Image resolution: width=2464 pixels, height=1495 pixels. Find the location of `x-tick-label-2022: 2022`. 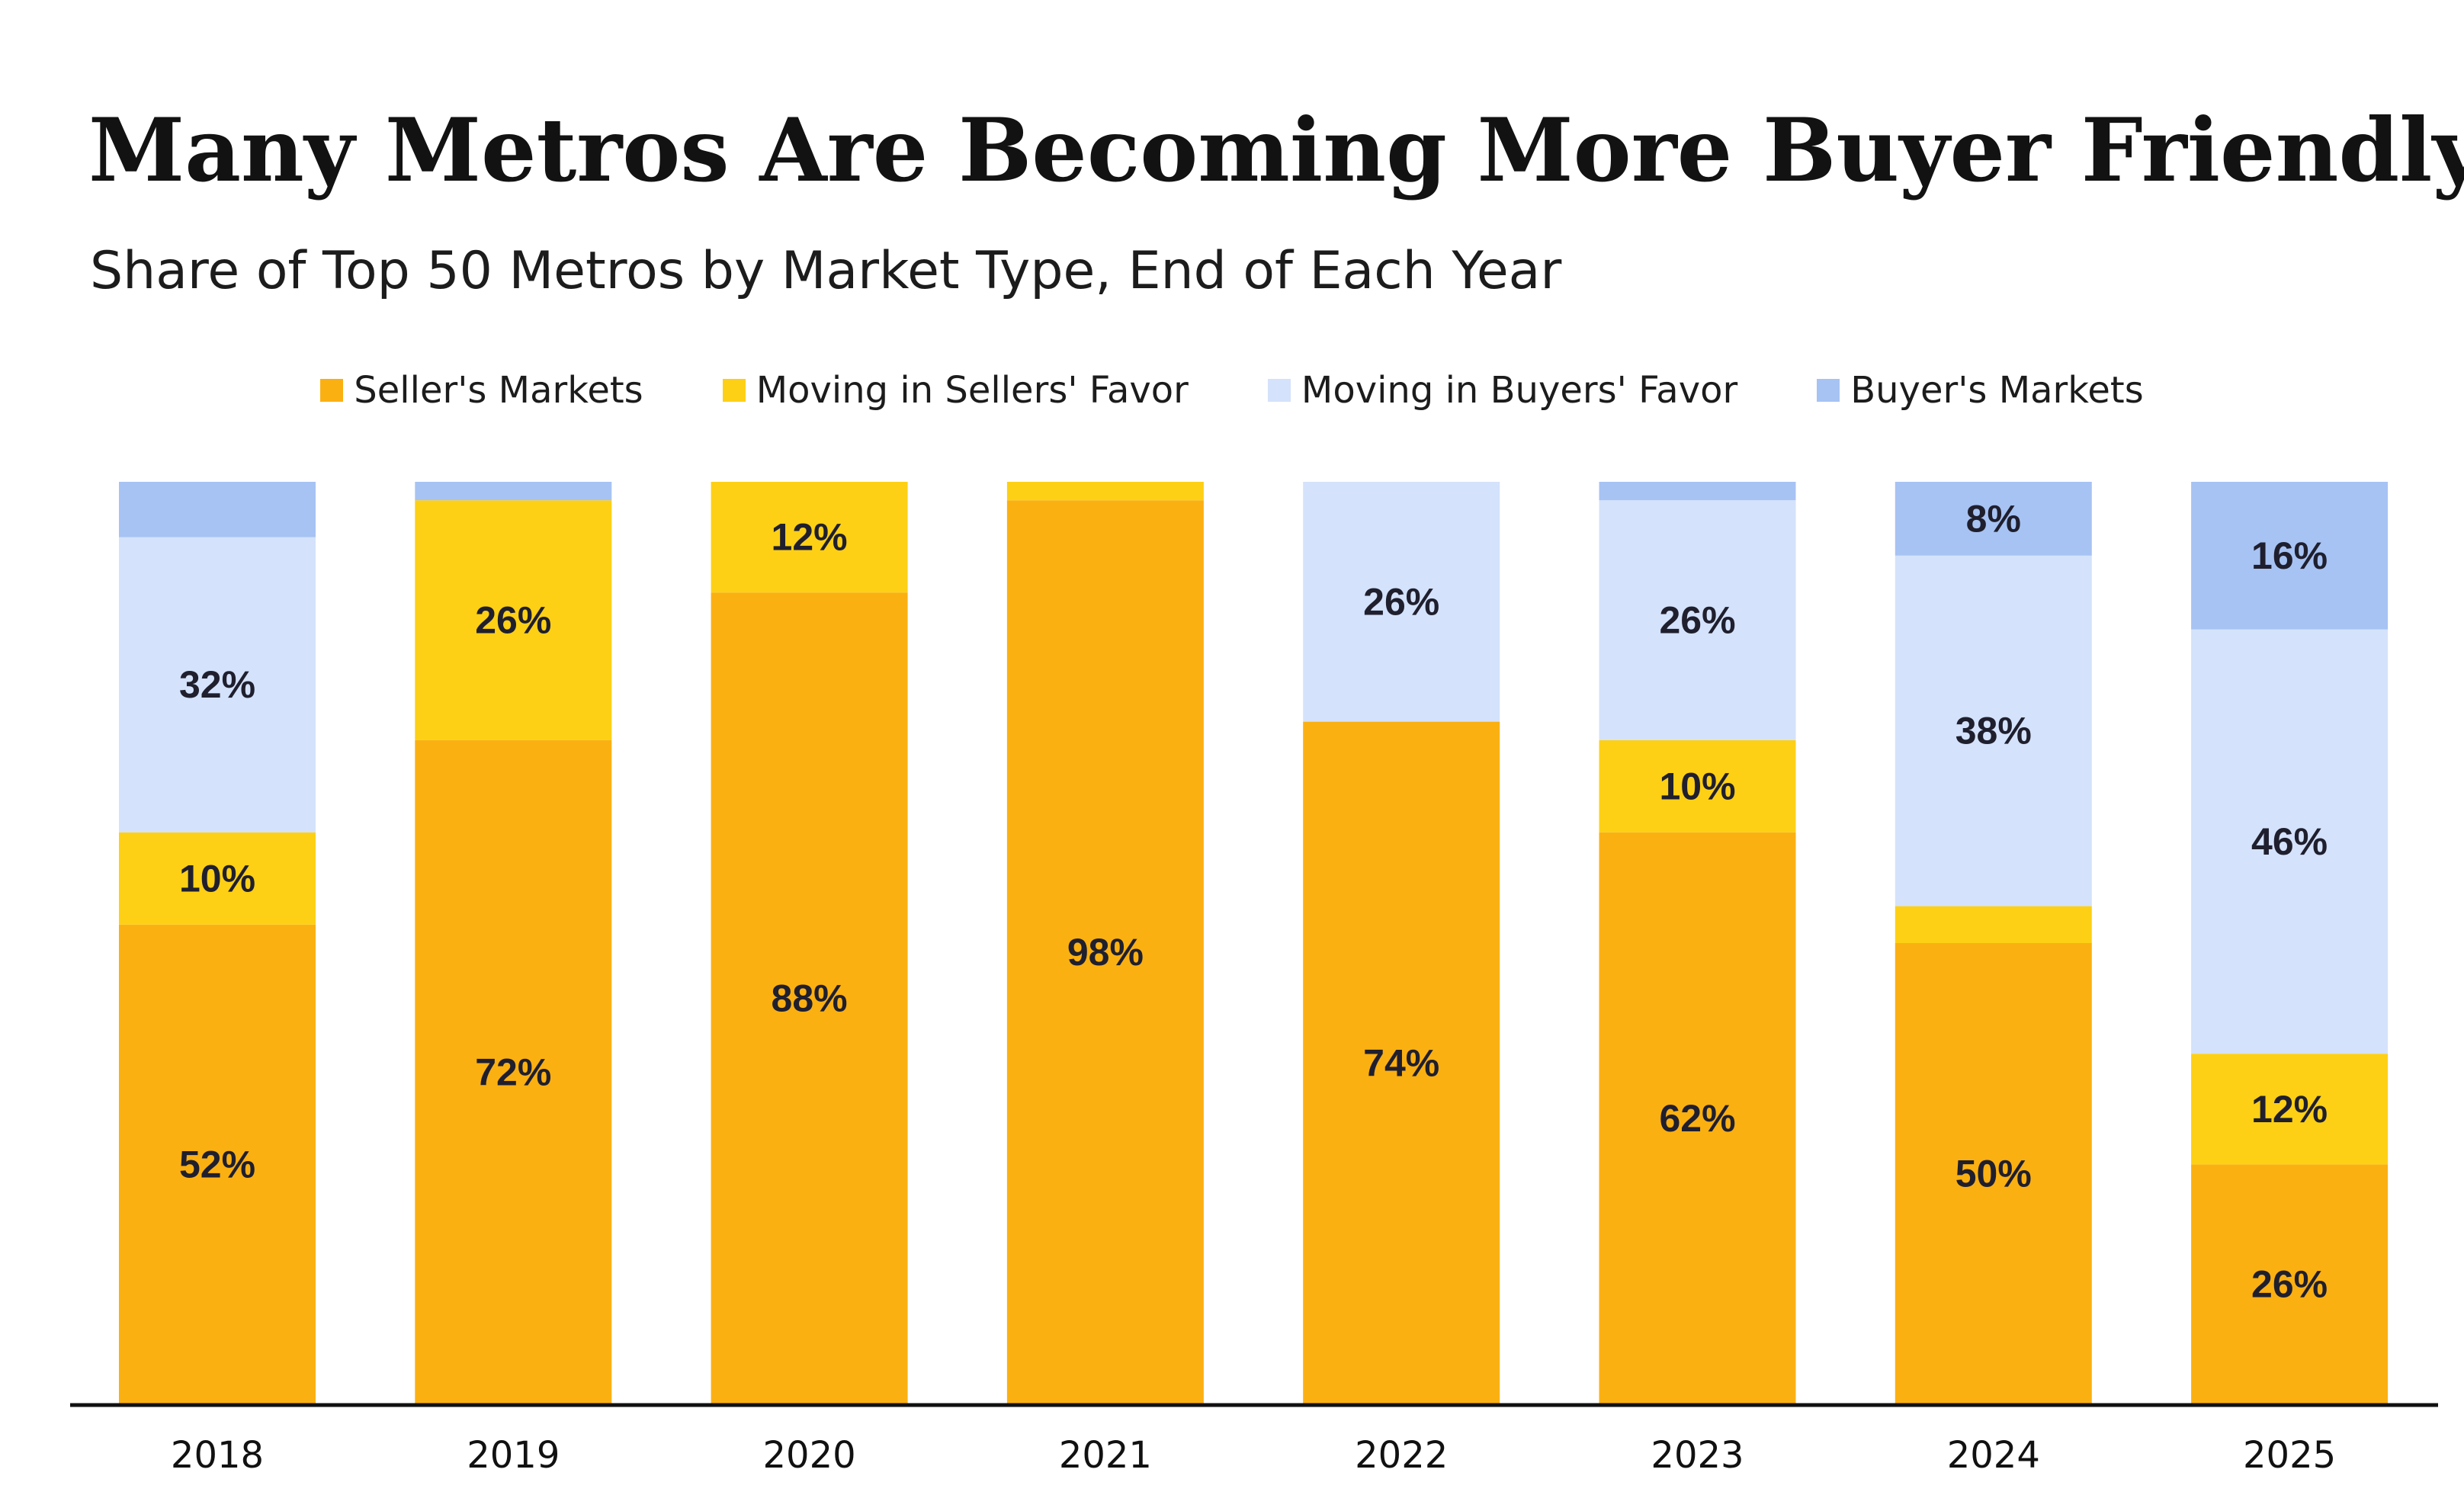

x-tick-label-2022: 2022 is located at coordinates (1401, 1455).